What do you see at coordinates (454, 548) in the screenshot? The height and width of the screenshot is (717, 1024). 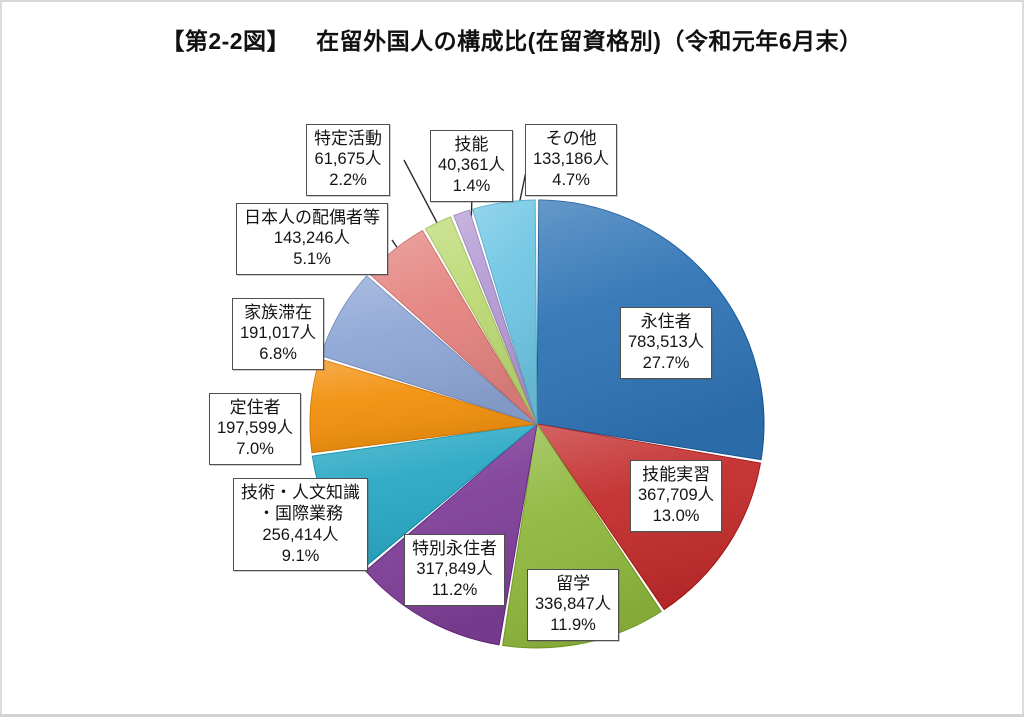 I see `callout-label-tokubetsu: 特別永住者` at bounding box center [454, 548].